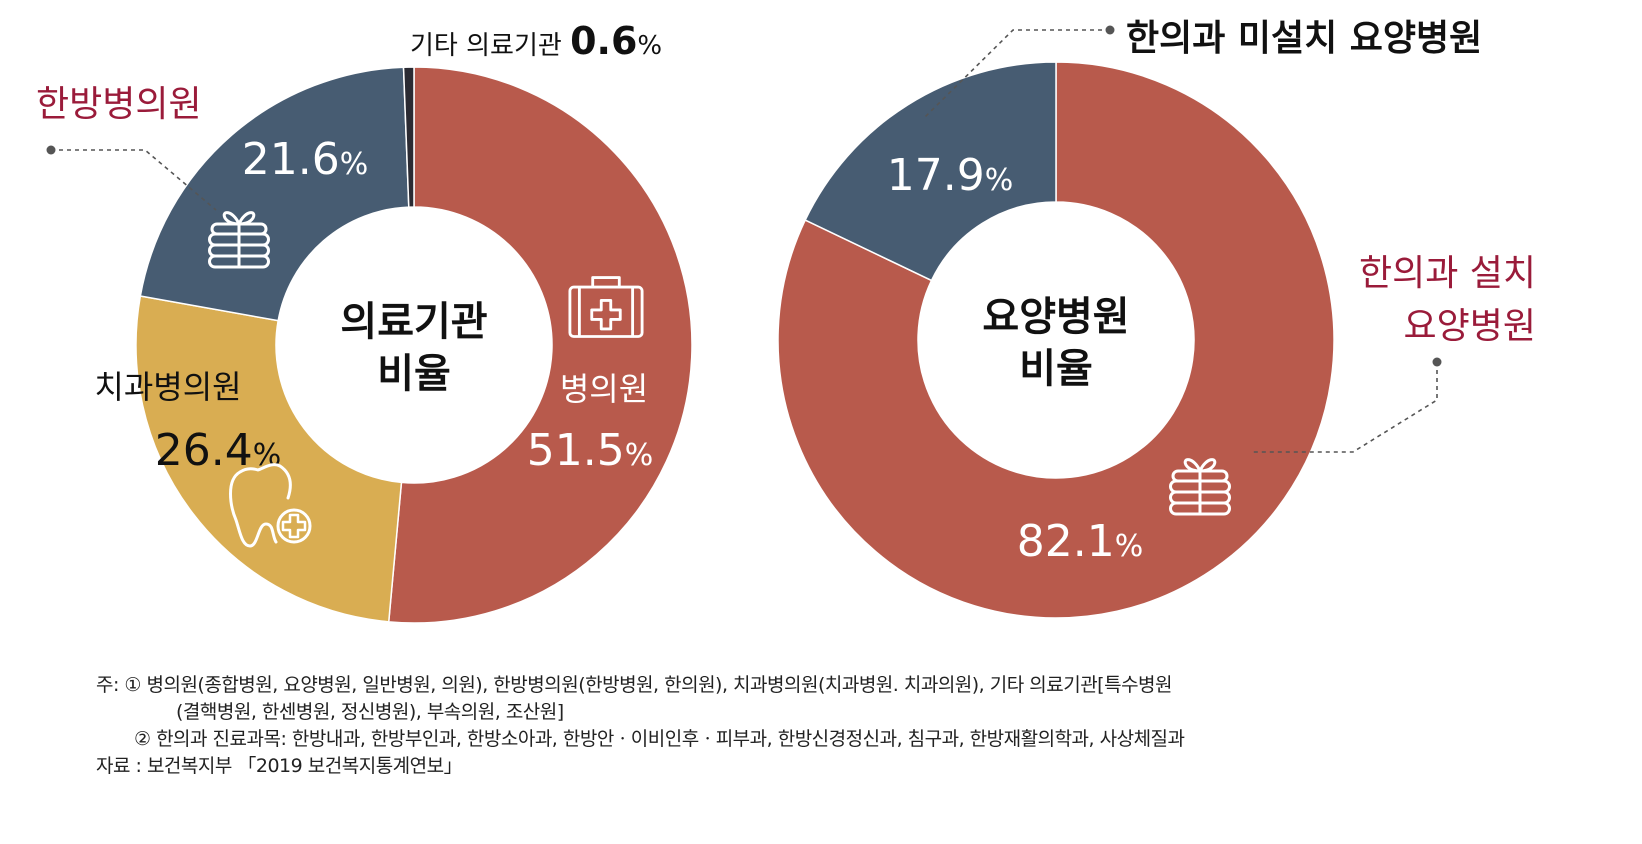  What do you see at coordinates (134, 180) in the screenshot?
I see `leader-korean` at bounding box center [134, 180].